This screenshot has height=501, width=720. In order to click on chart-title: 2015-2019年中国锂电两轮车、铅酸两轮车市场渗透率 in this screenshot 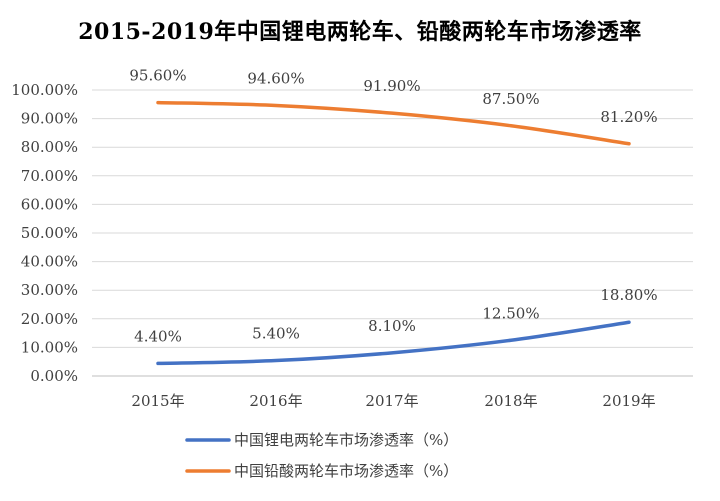, I will do `click(360, 32)`.